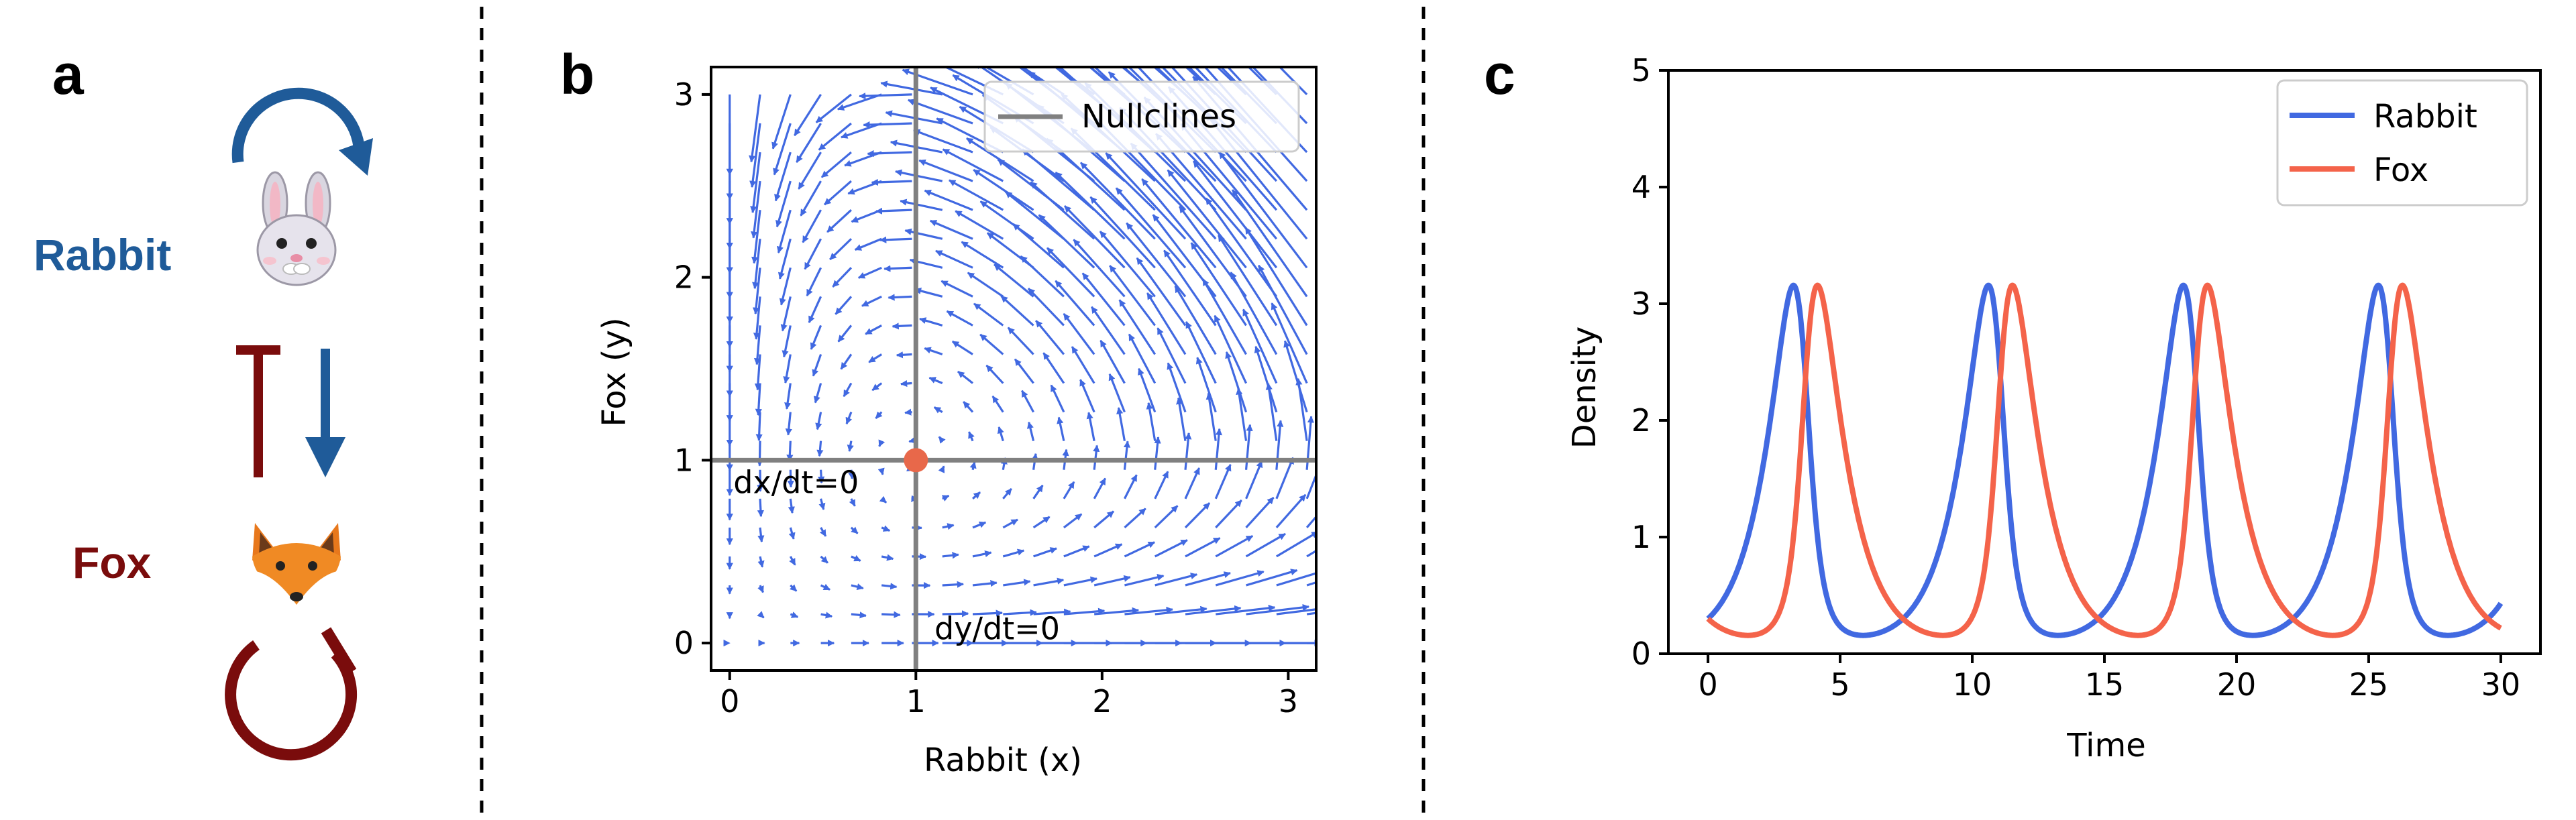  What do you see at coordinates (1158, 116) in the screenshot?
I see `legend-label-nullclines: Nullclines` at bounding box center [1158, 116].